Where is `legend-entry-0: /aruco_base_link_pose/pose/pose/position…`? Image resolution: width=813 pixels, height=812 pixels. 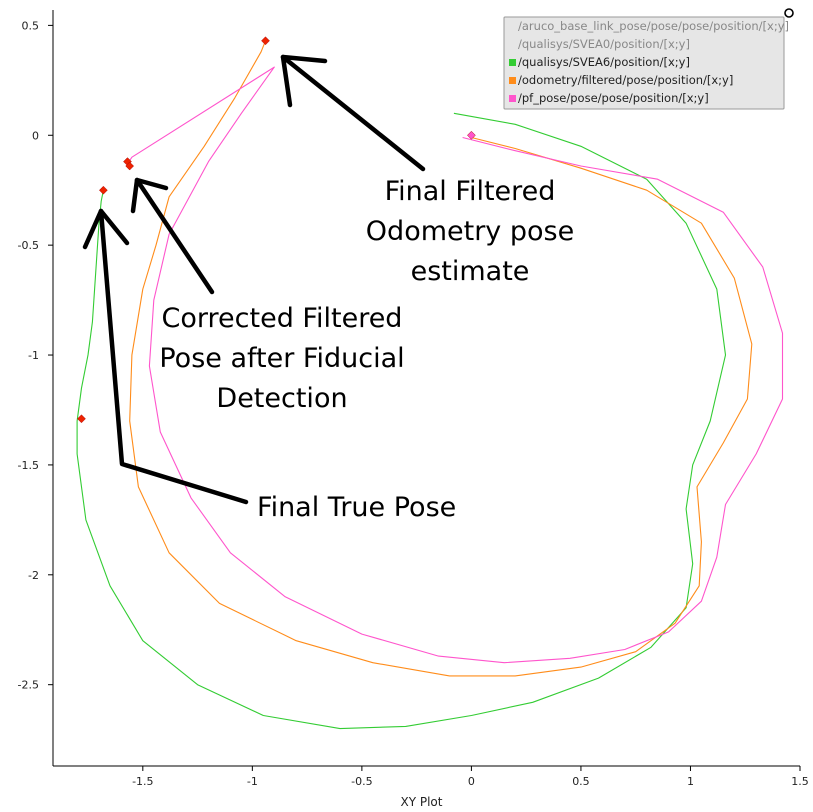 legend-entry-0: /aruco_base_link_pose/pose/pose/position… is located at coordinates (653, 26).